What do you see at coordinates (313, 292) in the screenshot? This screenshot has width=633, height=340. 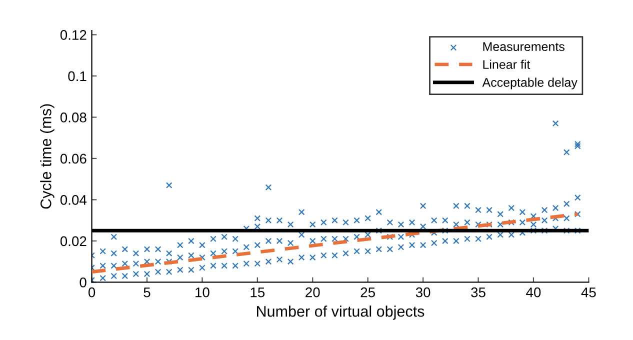 I see `x-tick-label: 20` at bounding box center [313, 292].